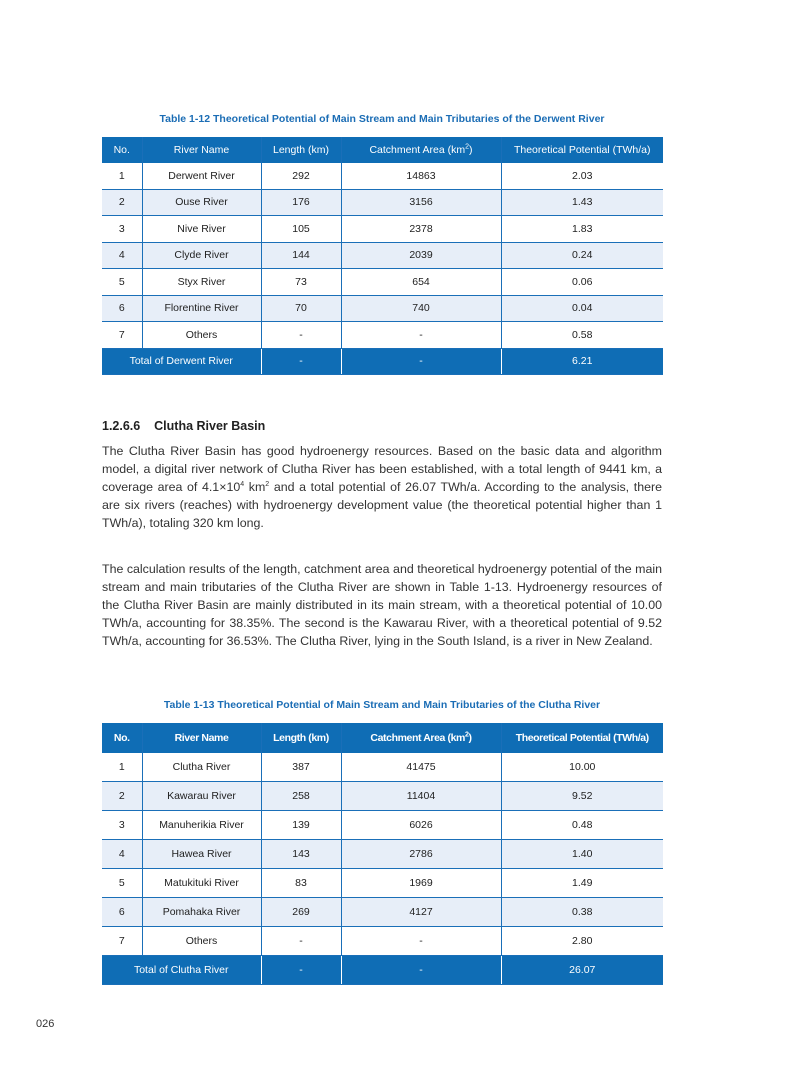 Image resolution: width=793 pixels, height=1077 pixels. What do you see at coordinates (202, 176) in the screenshot?
I see `table-cell: Derwent River` at bounding box center [202, 176].